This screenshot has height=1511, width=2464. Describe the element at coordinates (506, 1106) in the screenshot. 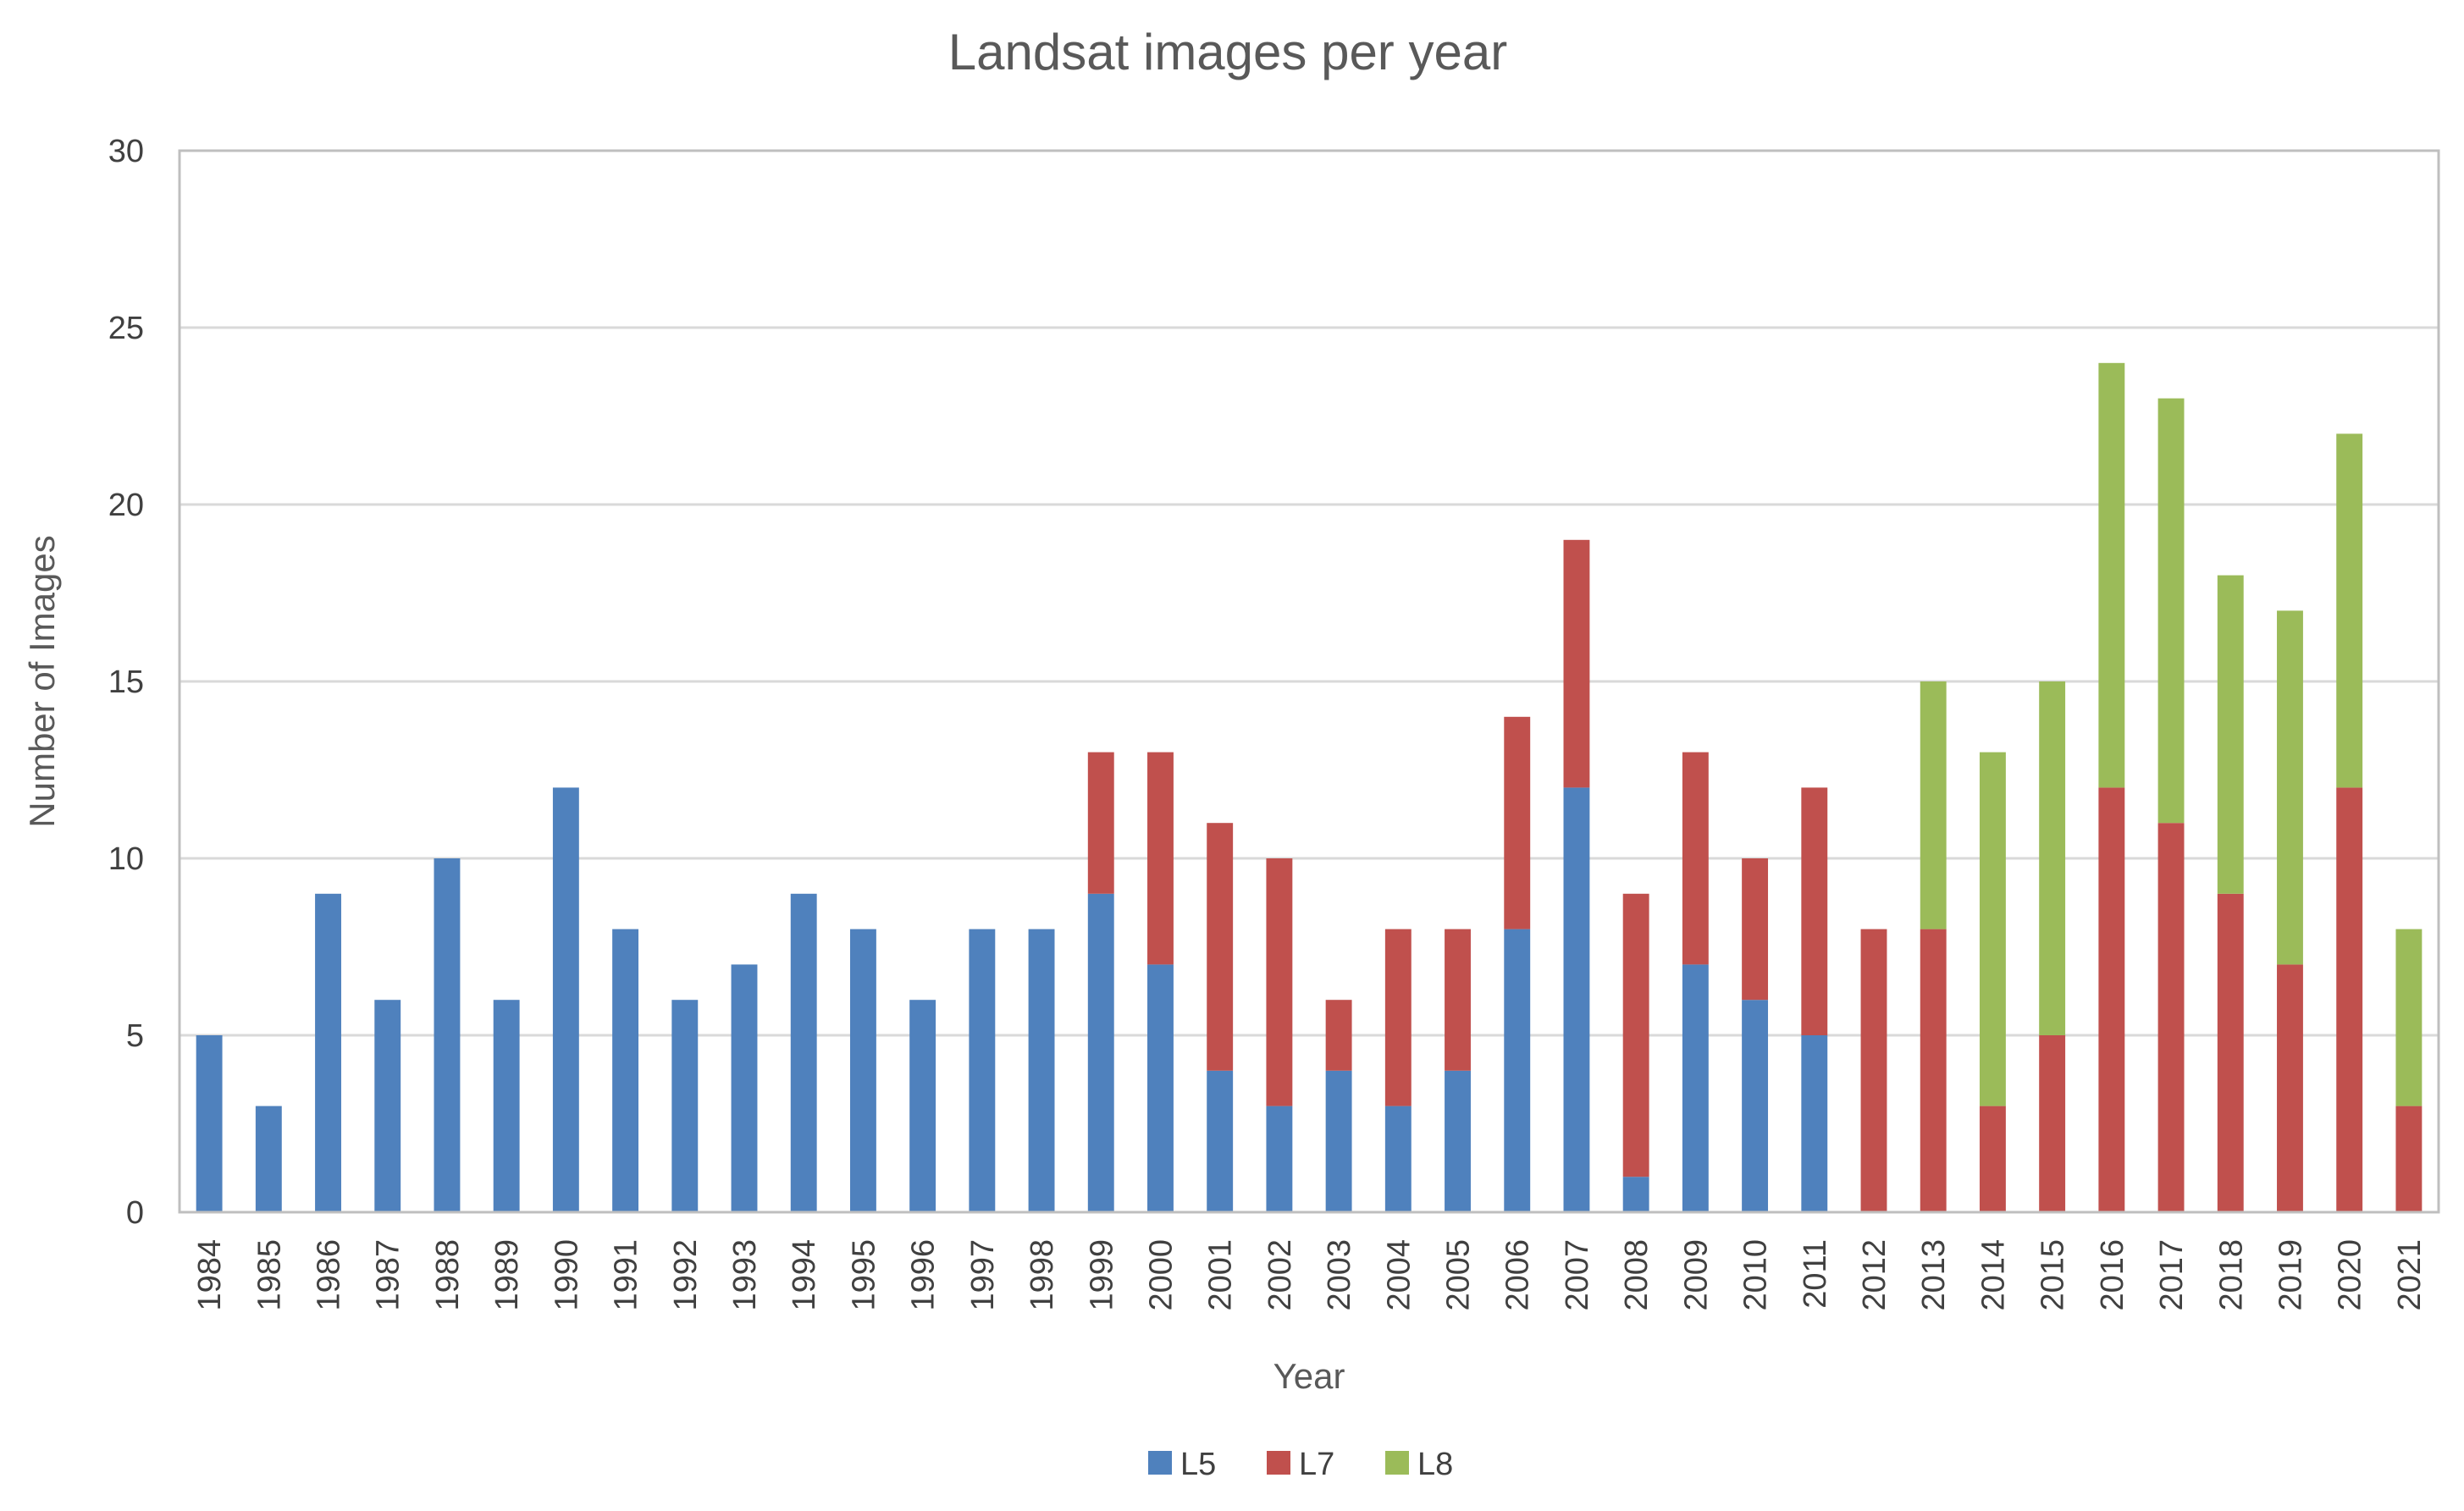

I see `bar-l5-1989` at that location.